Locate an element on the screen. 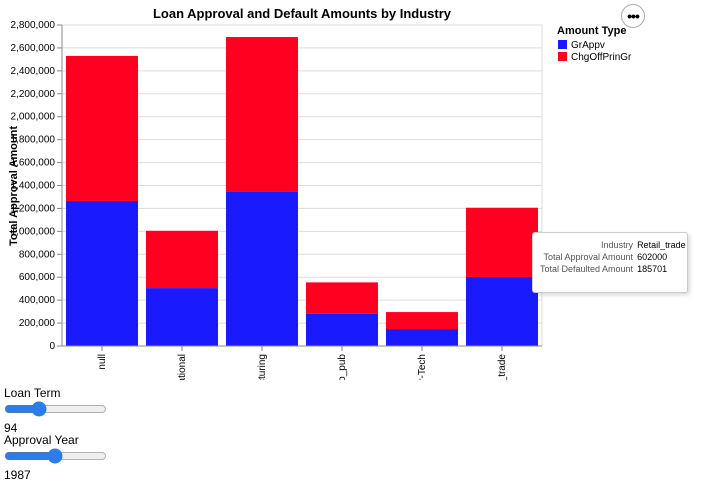  tooltip-key: Total Approval Amount is located at coordinates (588, 257).